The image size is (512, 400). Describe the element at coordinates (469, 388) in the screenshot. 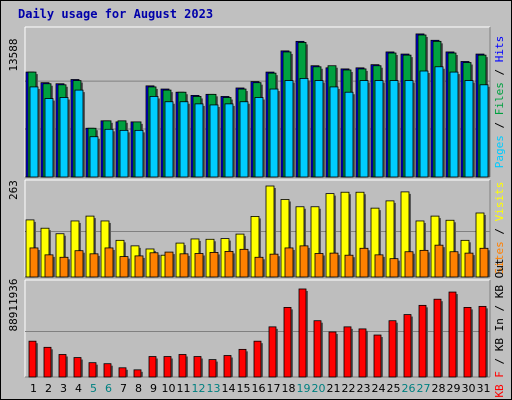

I see `x-tick-30: 30` at that location.